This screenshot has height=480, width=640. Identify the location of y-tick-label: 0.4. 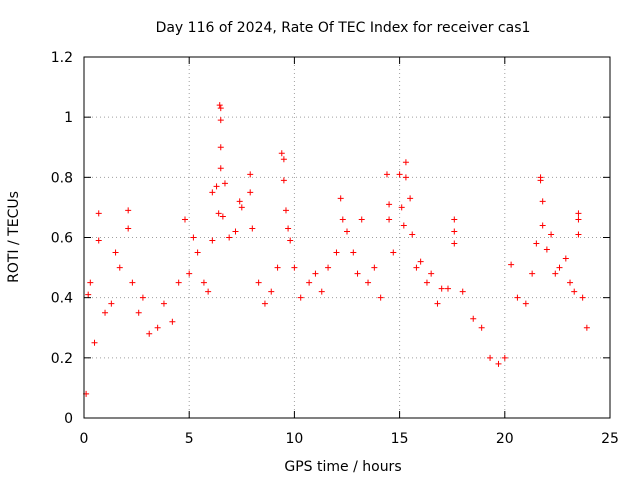
(62, 299).